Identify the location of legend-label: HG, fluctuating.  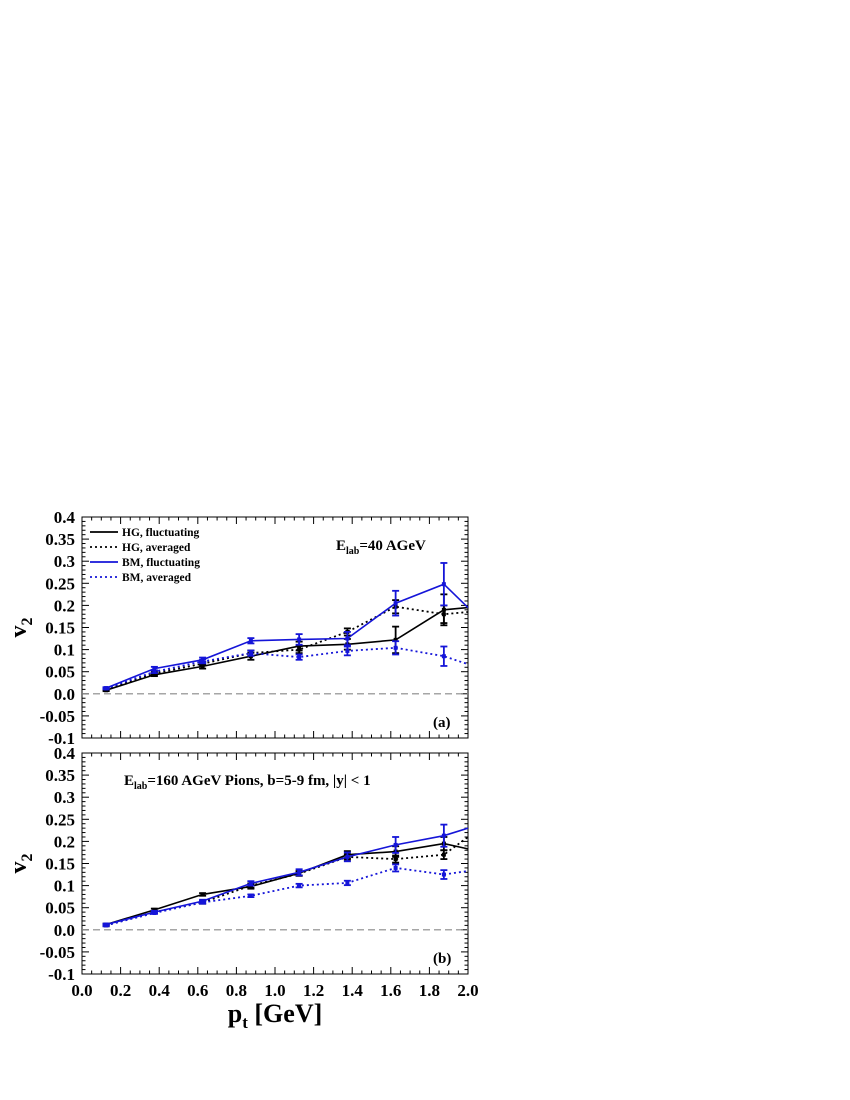
(161, 533).